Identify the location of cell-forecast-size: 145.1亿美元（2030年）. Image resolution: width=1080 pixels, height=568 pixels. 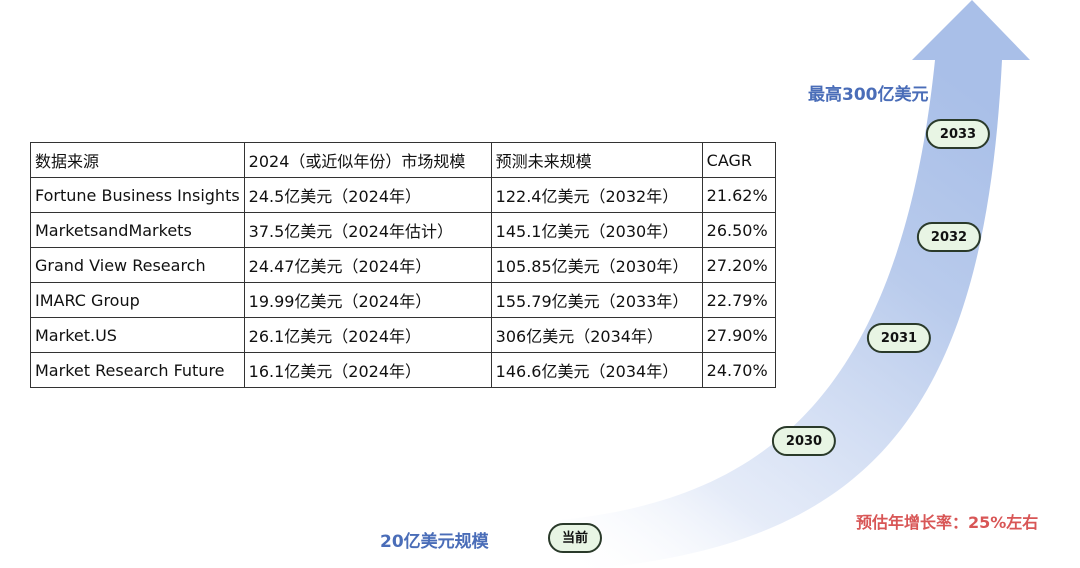
(596, 230).